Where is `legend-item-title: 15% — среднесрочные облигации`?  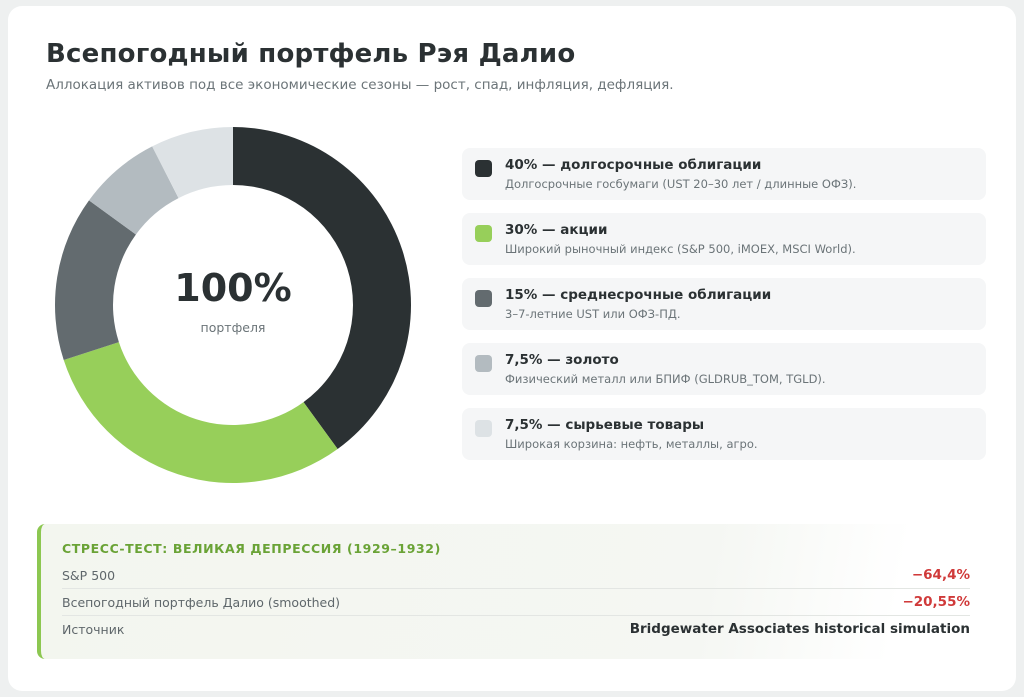 legend-item-title: 15% — среднесрочные облигации is located at coordinates (638, 295).